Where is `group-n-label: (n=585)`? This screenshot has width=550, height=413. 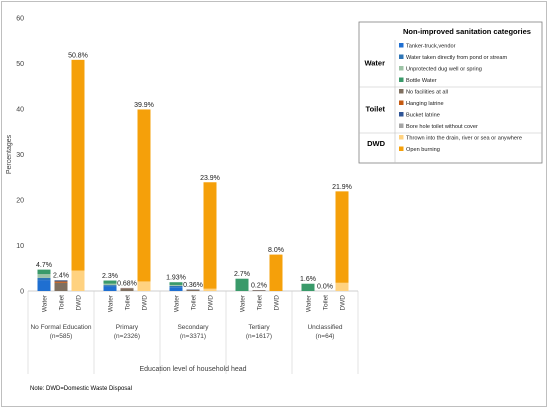 group-n-label: (n=585) is located at coordinates (61, 336).